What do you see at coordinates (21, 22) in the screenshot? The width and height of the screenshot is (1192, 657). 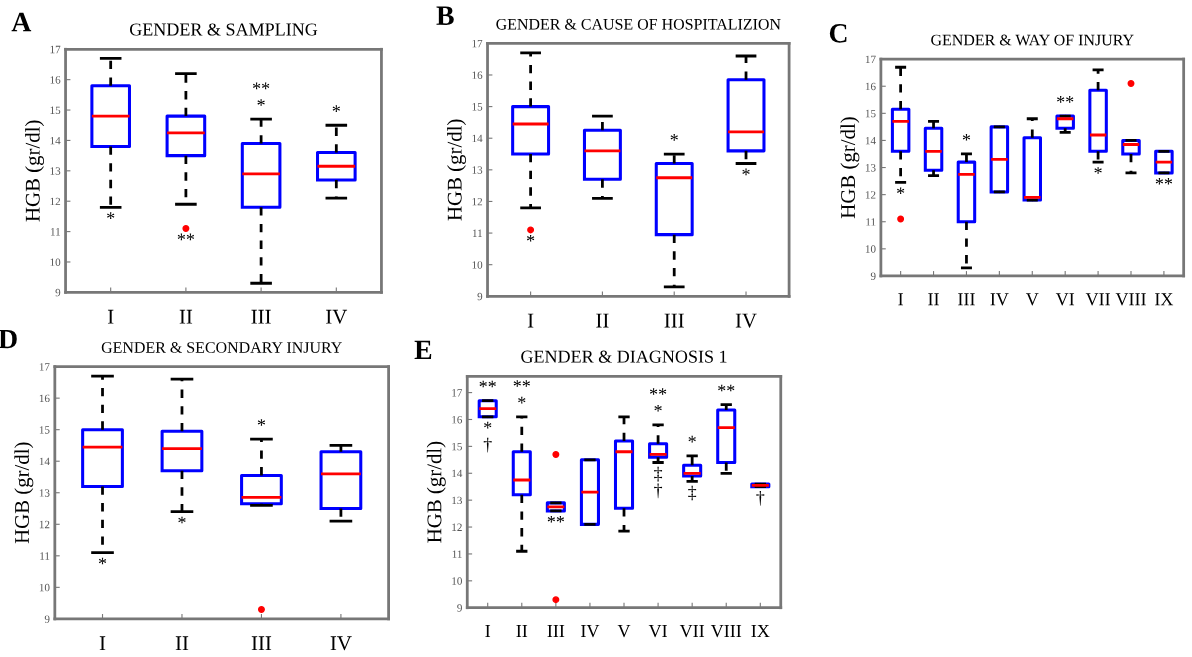 I see `text: A` at bounding box center [21, 22].